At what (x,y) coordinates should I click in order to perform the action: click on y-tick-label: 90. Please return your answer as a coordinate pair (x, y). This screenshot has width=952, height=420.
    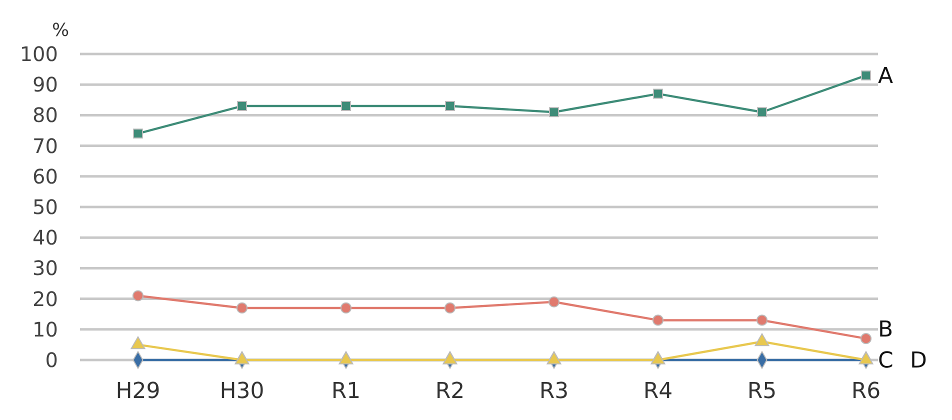
    Looking at the image, I should click on (45, 84).